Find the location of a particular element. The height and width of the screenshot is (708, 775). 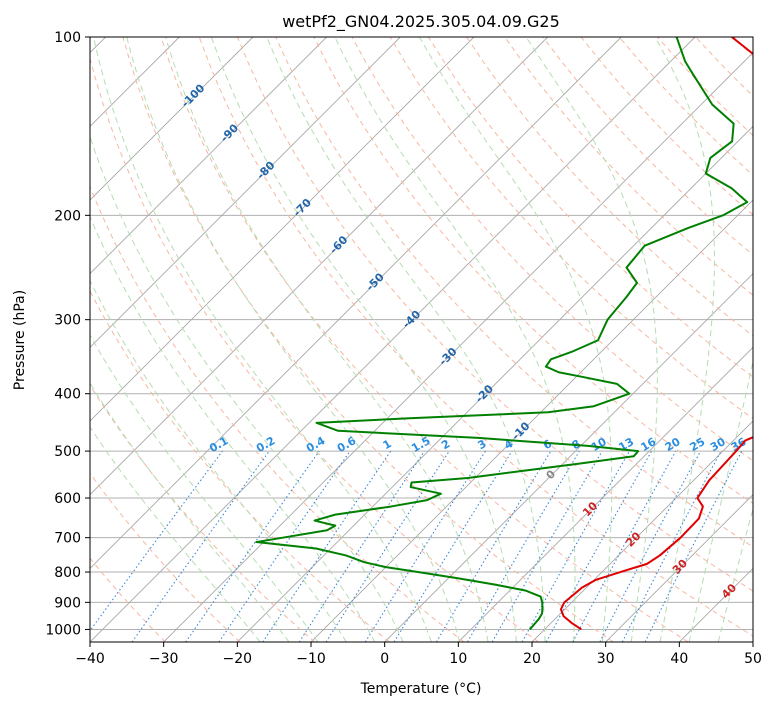

chart-title: wetPf2_GN04.2025.305.04.09.G25 is located at coordinates (421, 22).